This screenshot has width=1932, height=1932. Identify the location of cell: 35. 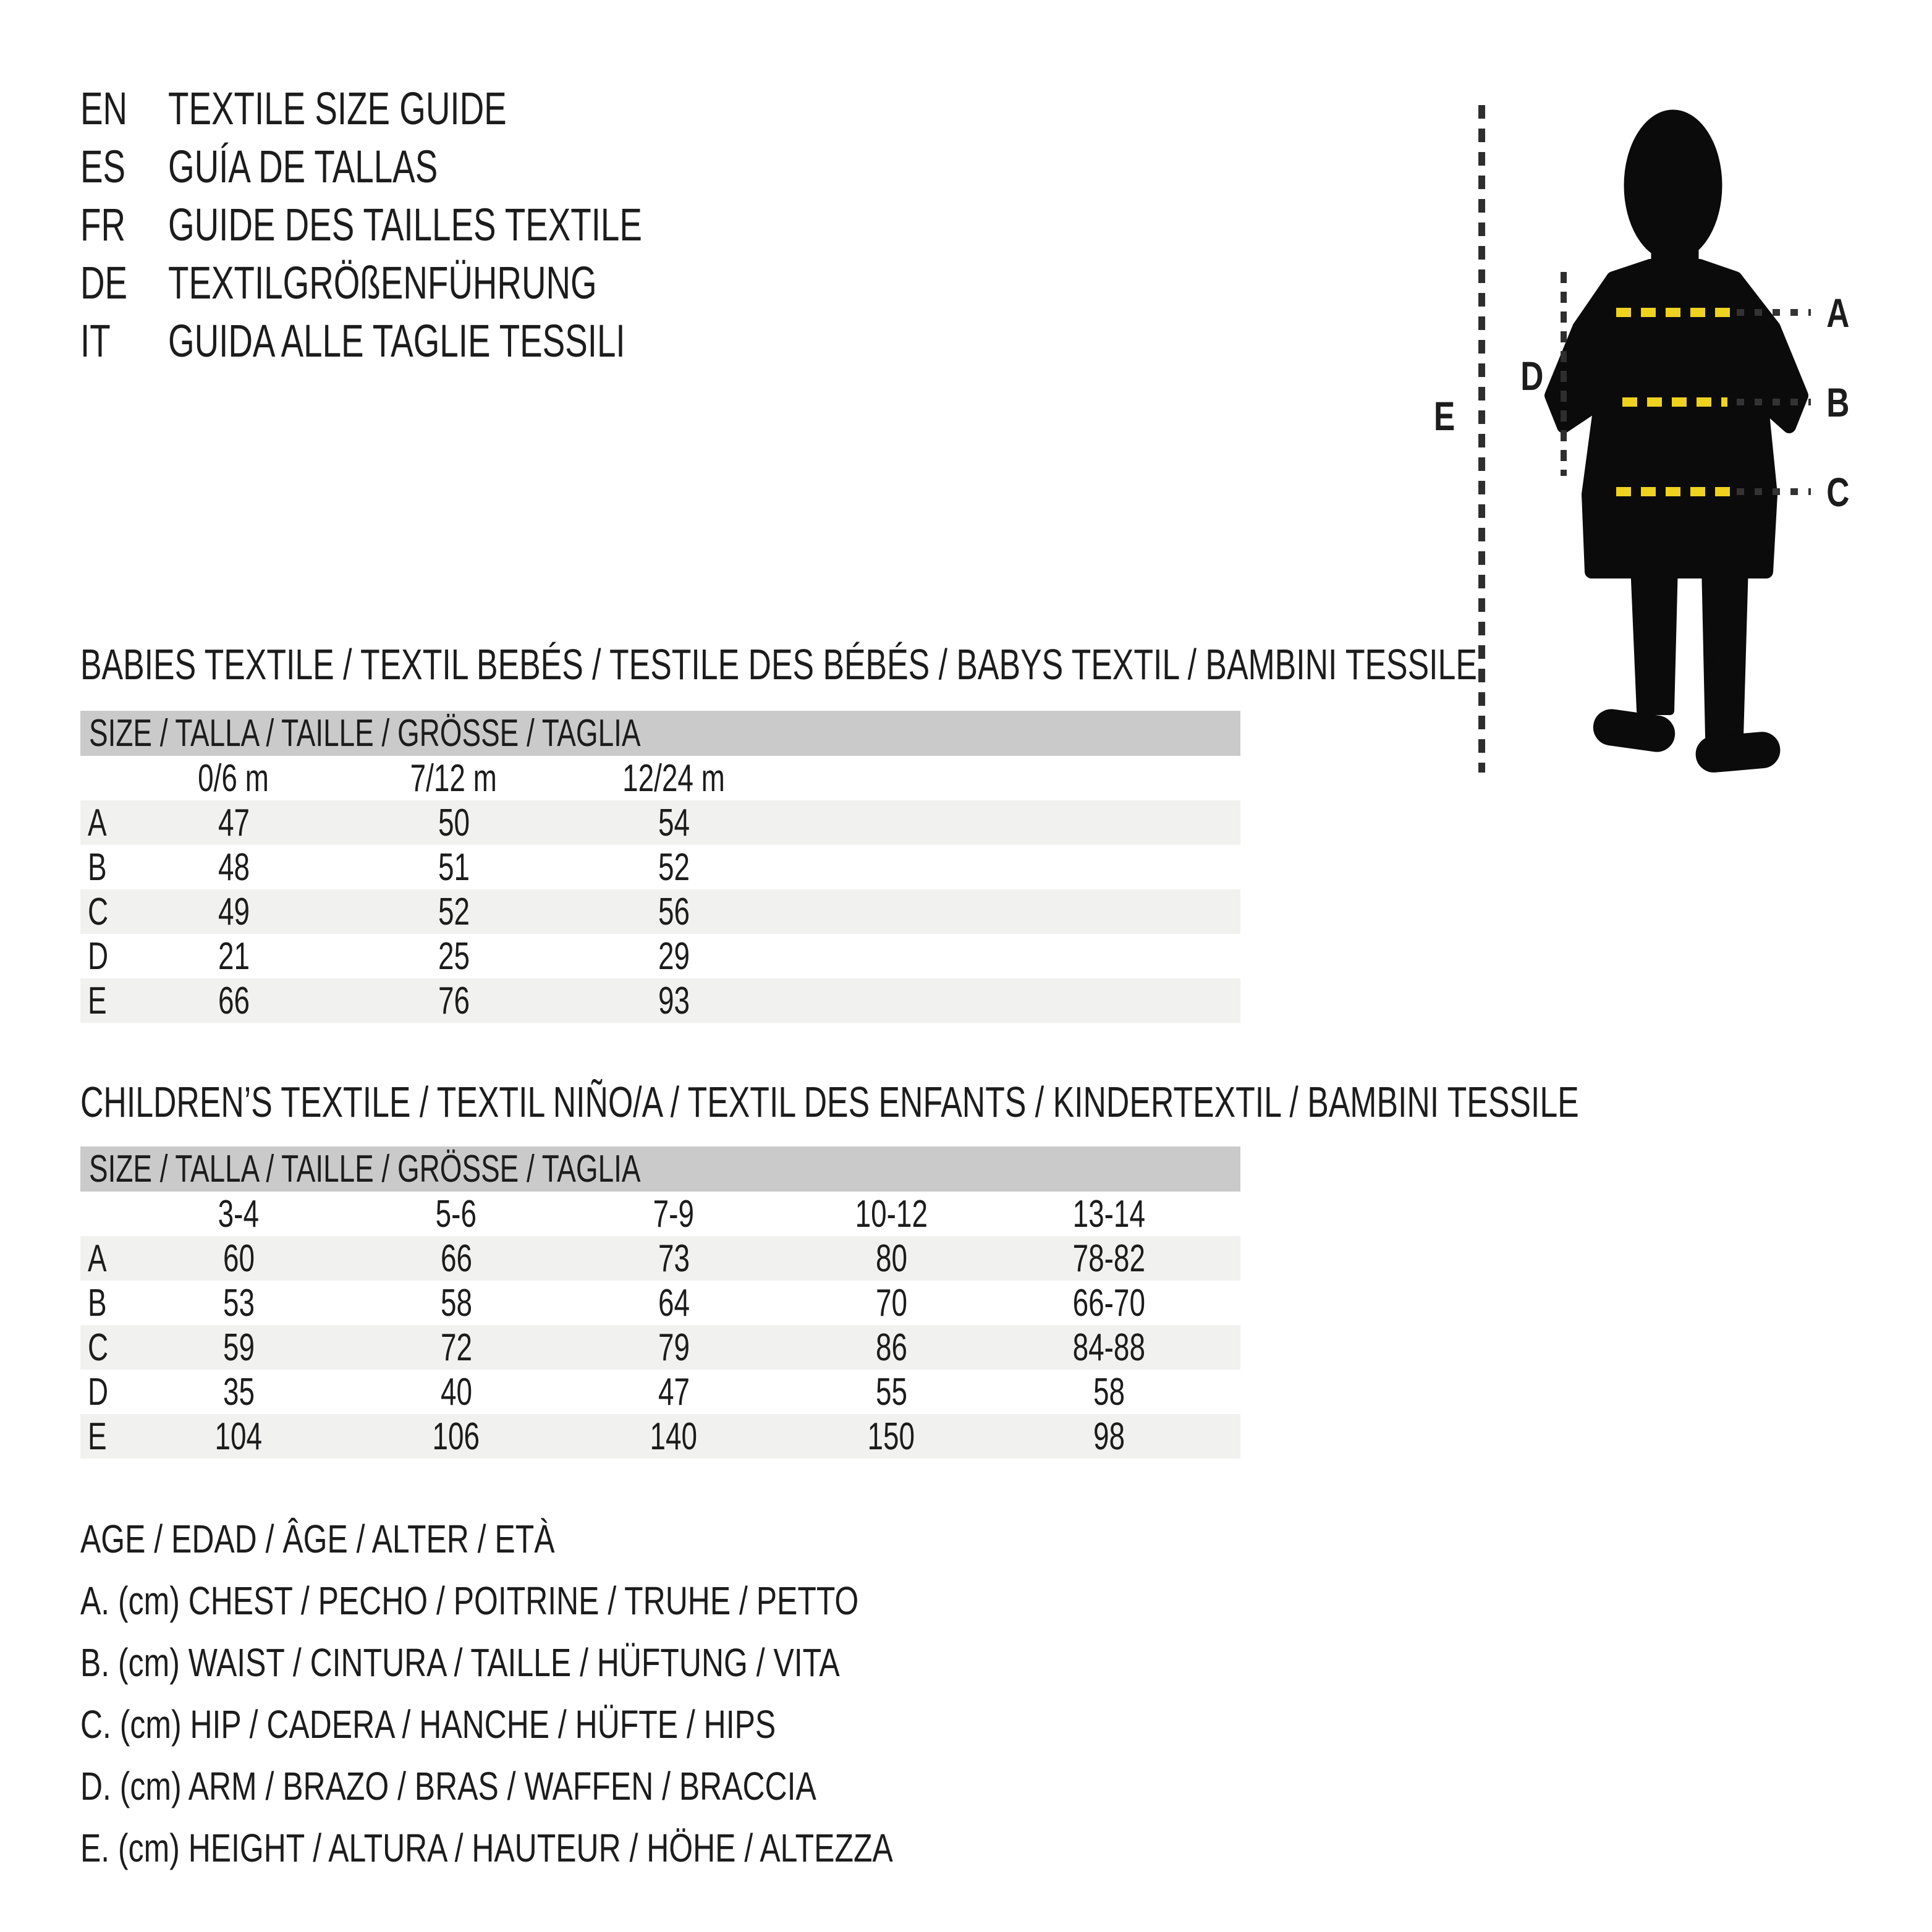
(238, 1391).